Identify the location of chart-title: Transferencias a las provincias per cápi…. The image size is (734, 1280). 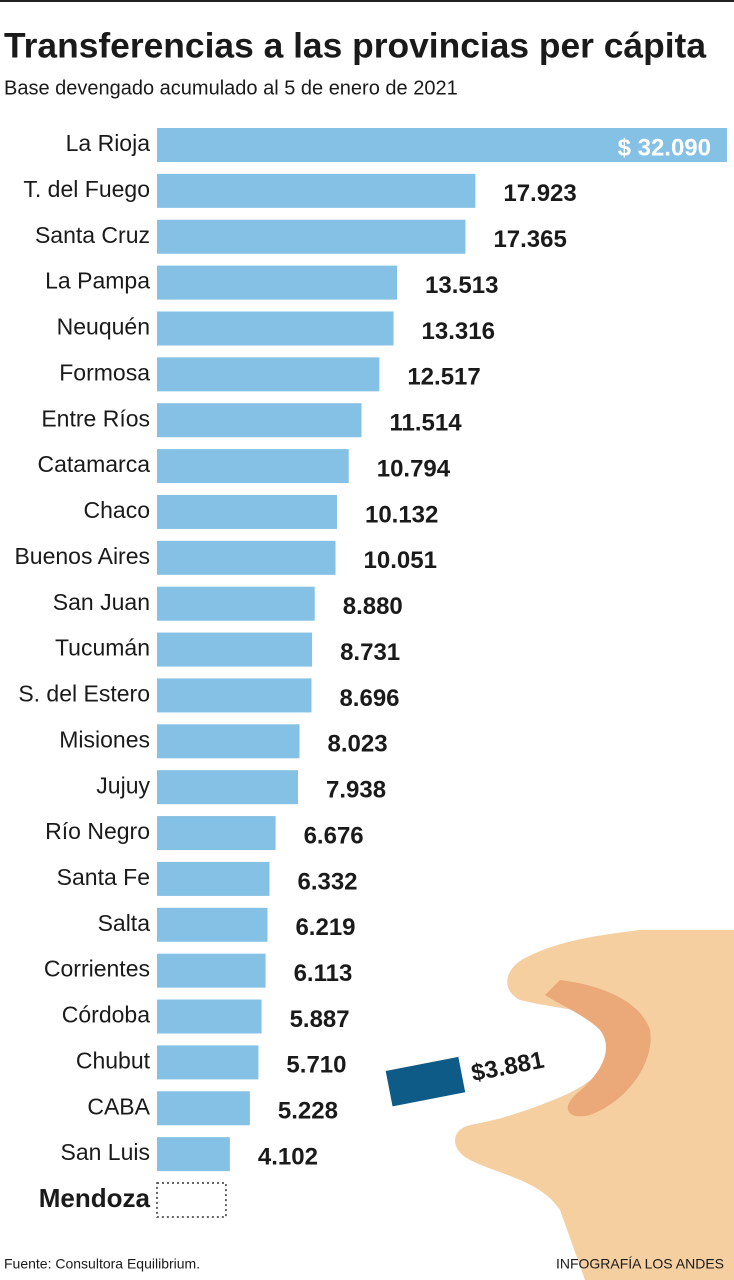
(355, 45).